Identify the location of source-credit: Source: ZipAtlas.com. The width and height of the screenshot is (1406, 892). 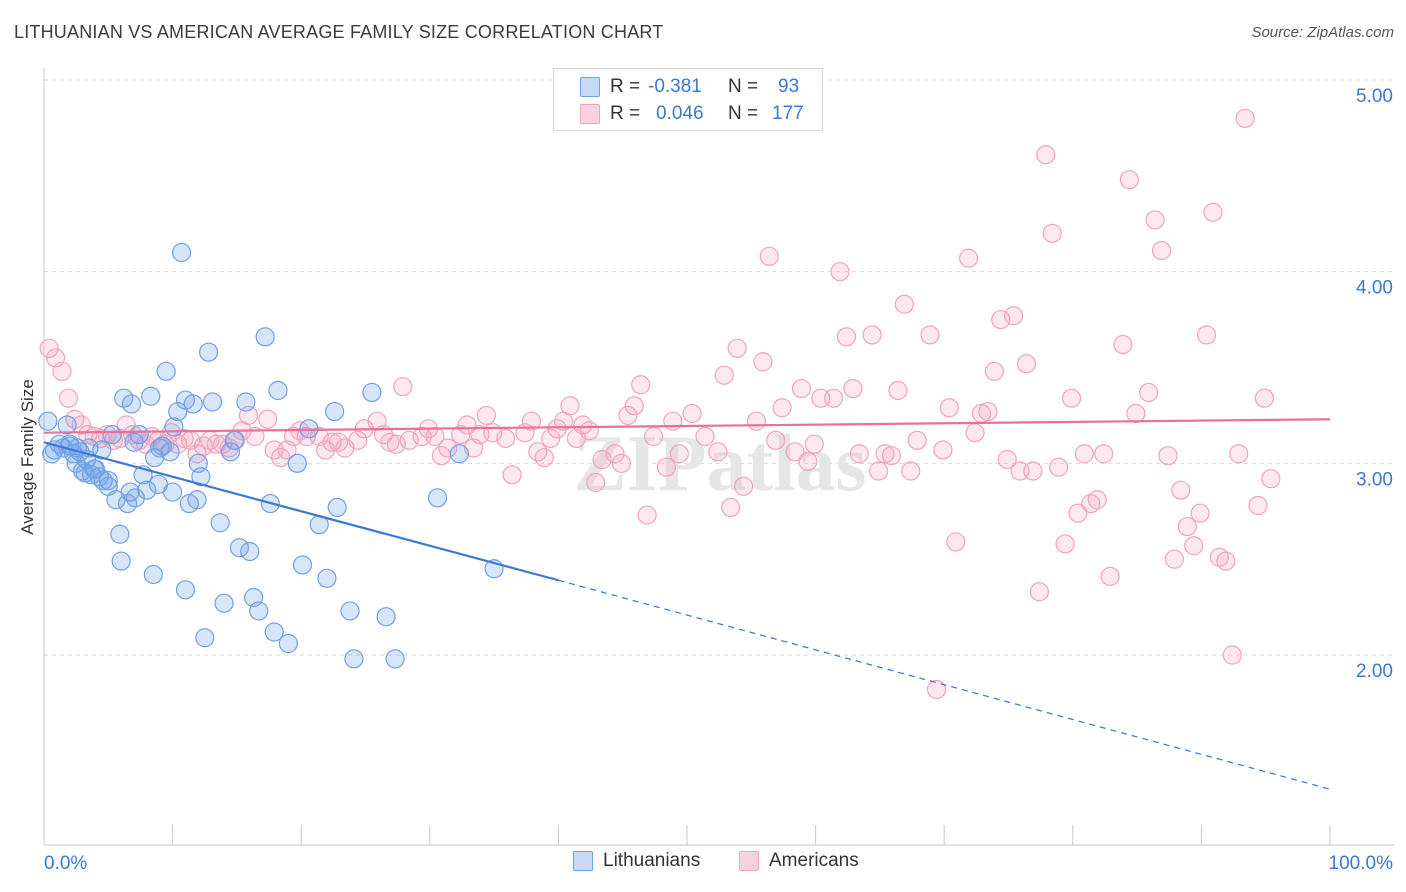
(1322, 32).